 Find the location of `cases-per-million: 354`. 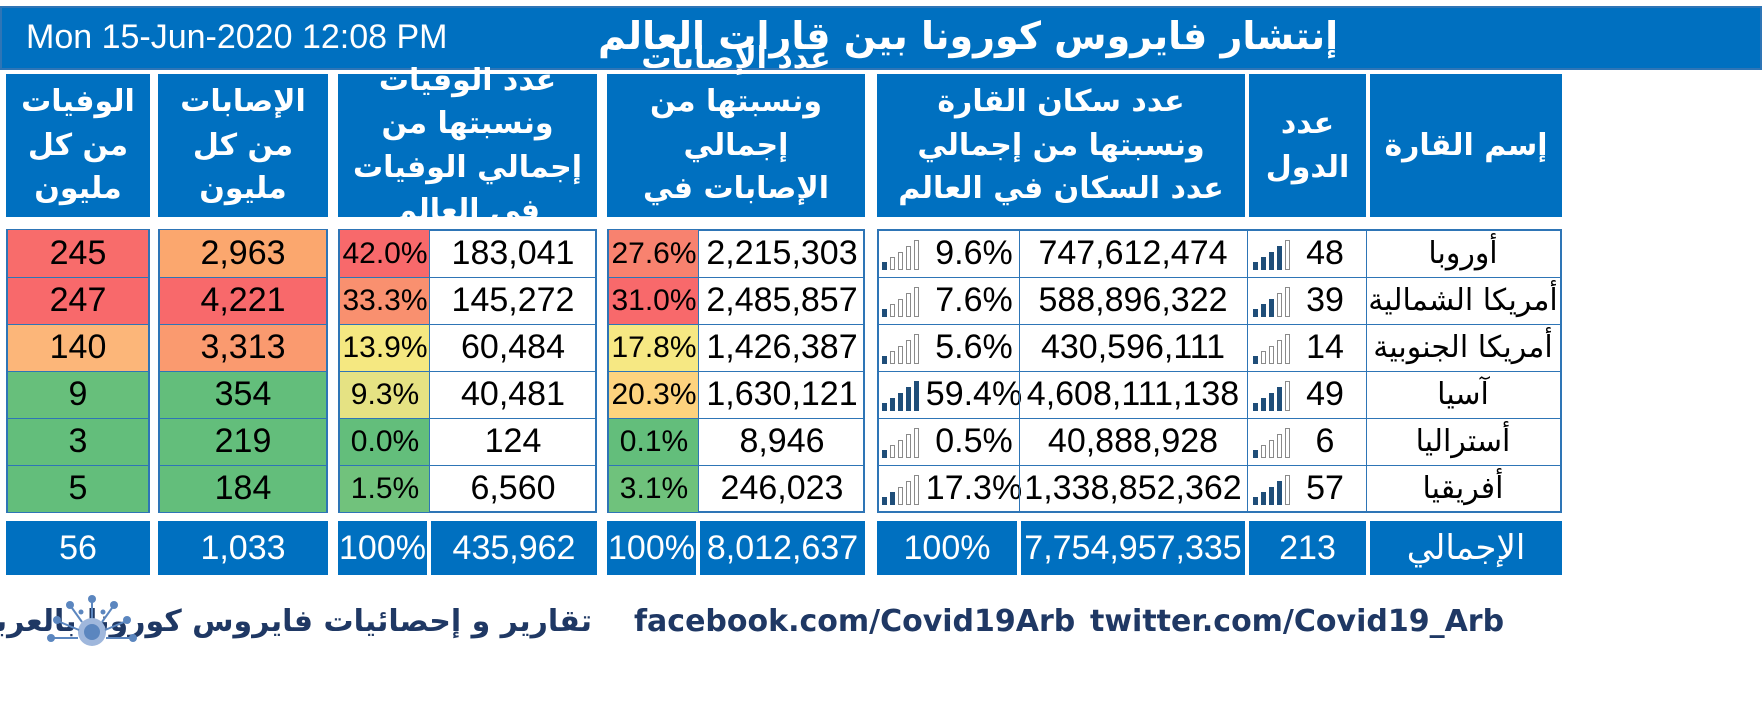

cases-per-million: 354 is located at coordinates (243, 394).